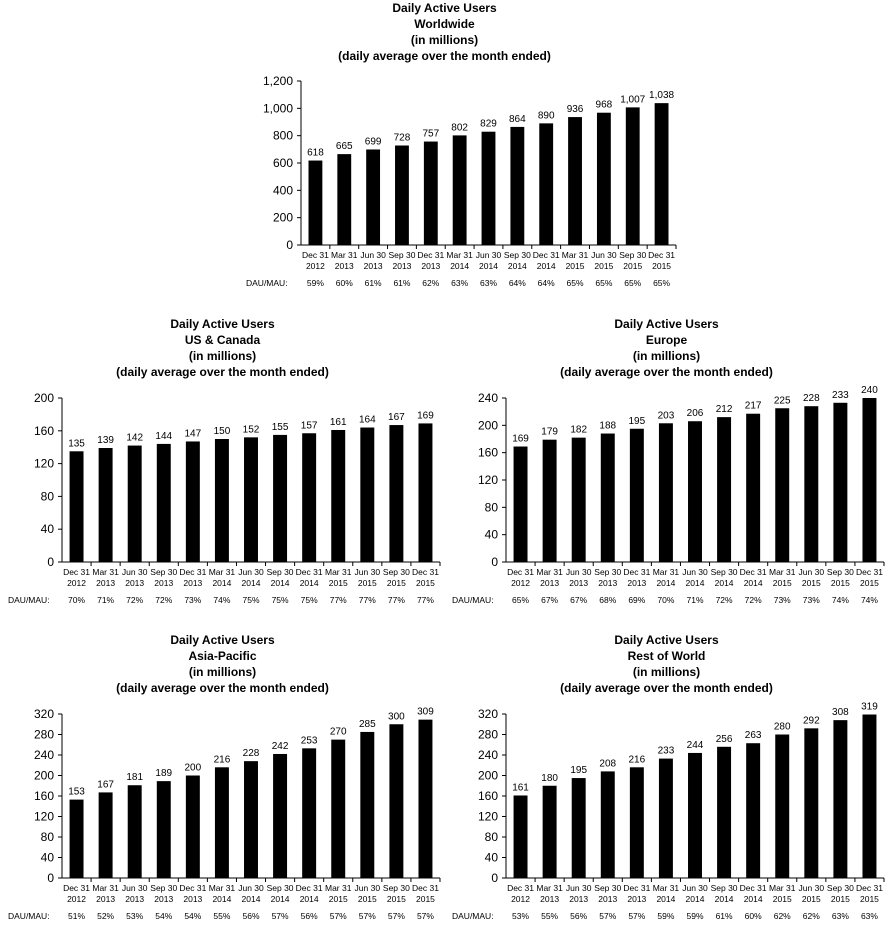 Image resolution: width=889 pixels, height=926 pixels. I want to click on bar-value-label: 228, so click(811, 398).